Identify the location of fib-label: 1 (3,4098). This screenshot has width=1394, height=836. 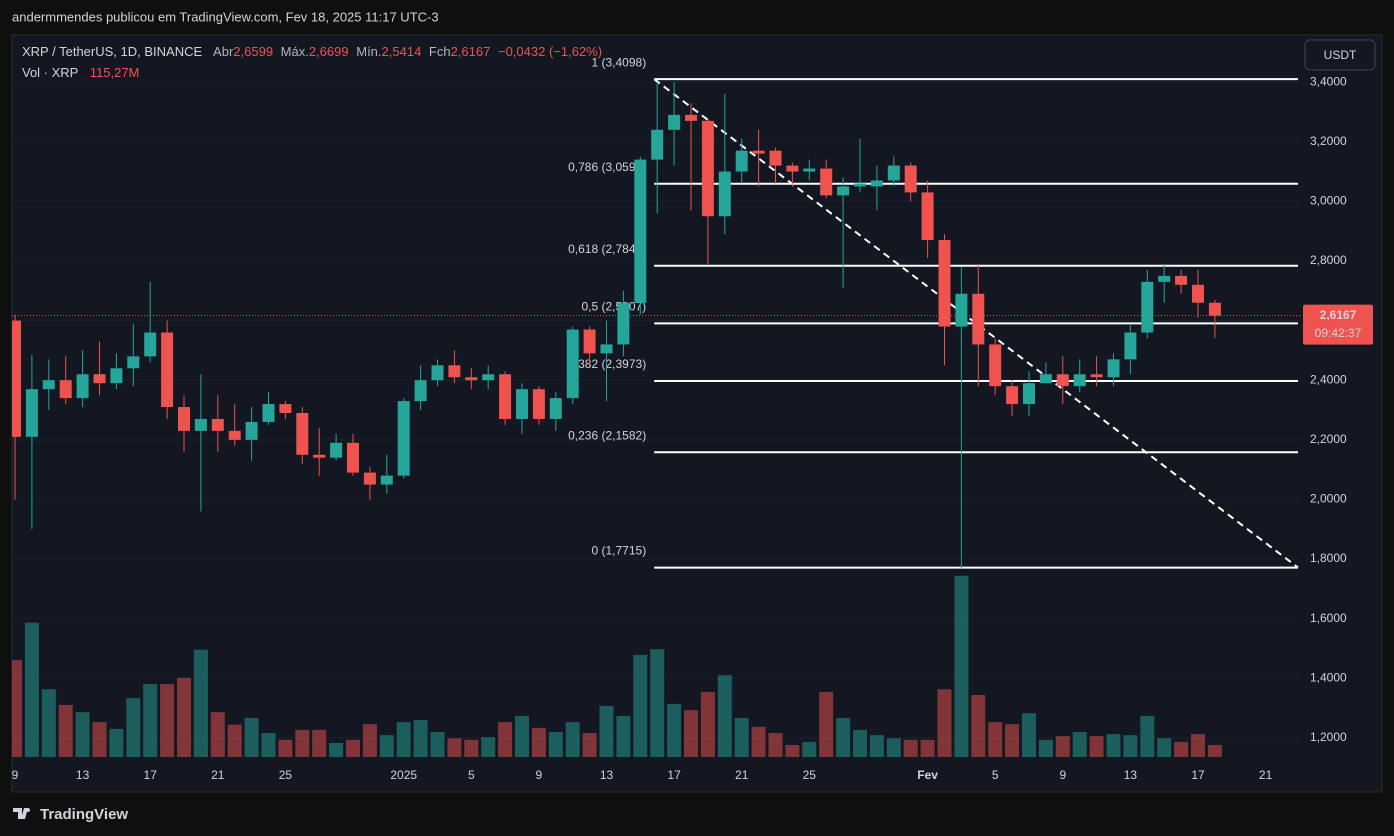
(618, 62).